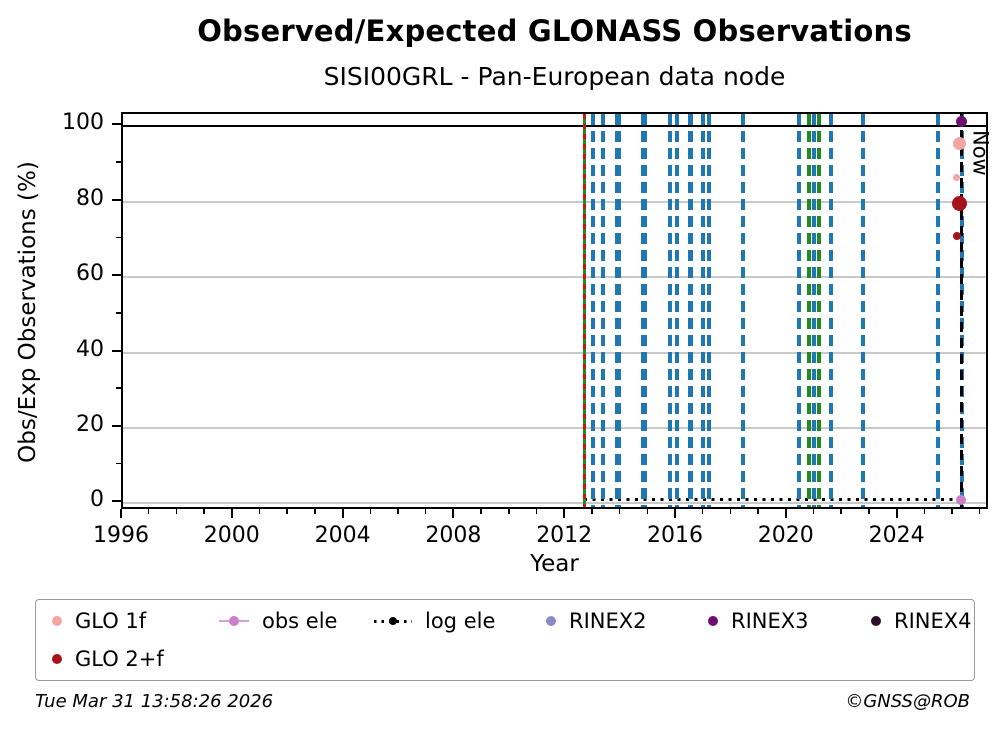  I want to click on glo-2f-marker-icon, so click(57, 659).